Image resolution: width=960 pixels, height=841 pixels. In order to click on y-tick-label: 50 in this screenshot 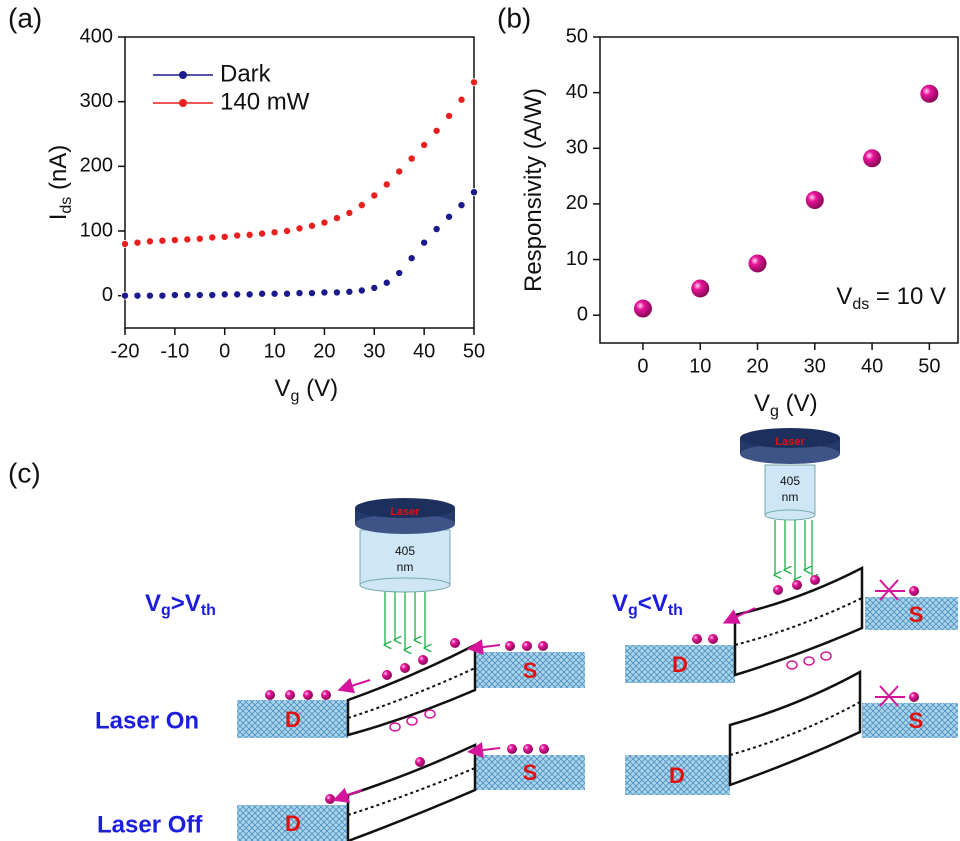, I will do `click(577, 36)`.